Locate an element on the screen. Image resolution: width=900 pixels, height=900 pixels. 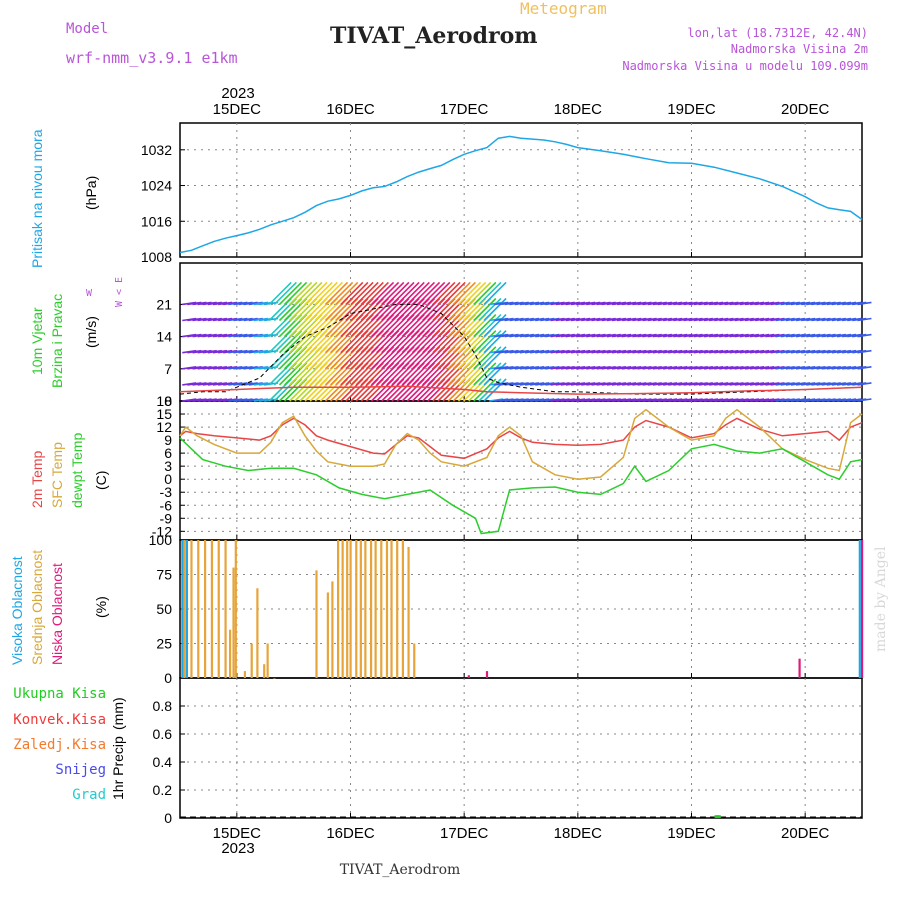
credit-label: made by Angel is located at coordinates (881, 599).